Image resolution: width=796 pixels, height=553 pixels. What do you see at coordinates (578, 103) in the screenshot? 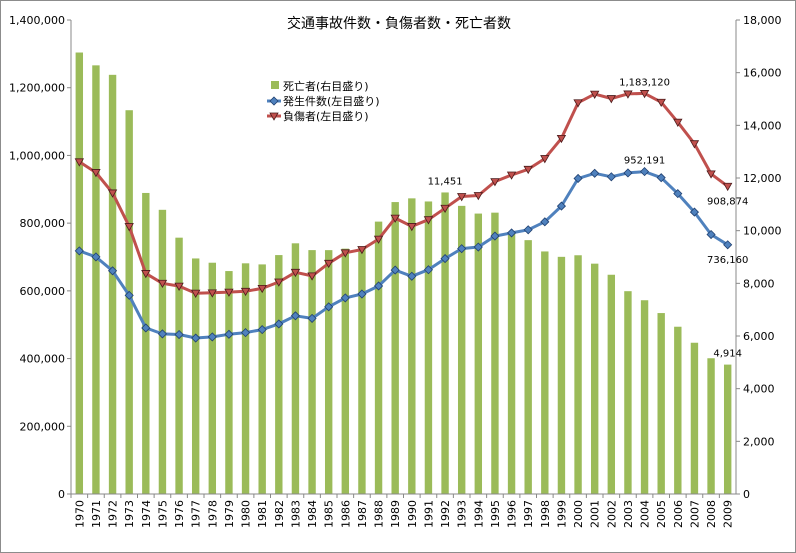
I see `marker-injuries-2000` at bounding box center [578, 103].